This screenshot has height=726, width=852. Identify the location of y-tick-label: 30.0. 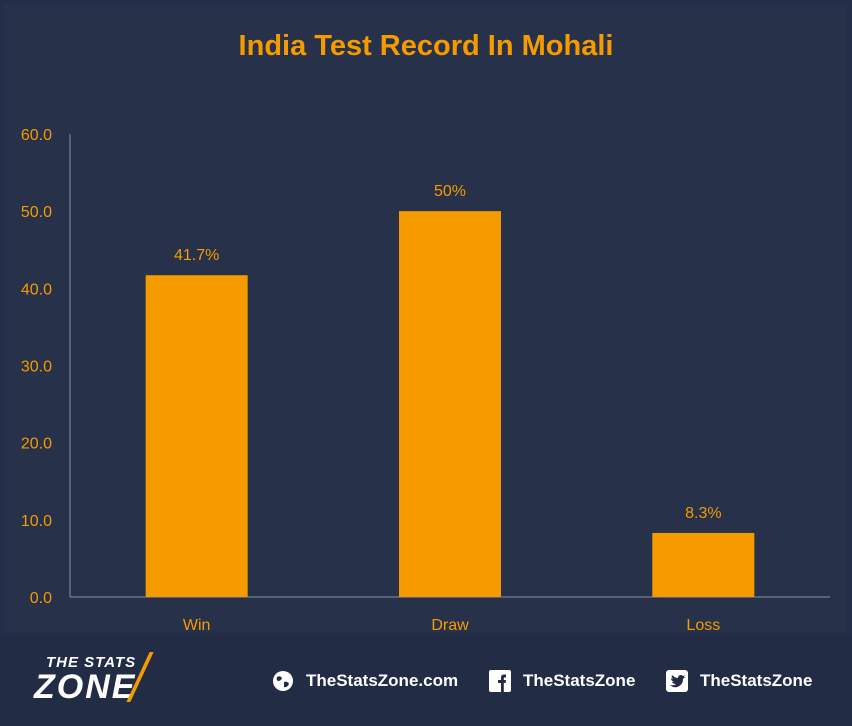
(36, 367).